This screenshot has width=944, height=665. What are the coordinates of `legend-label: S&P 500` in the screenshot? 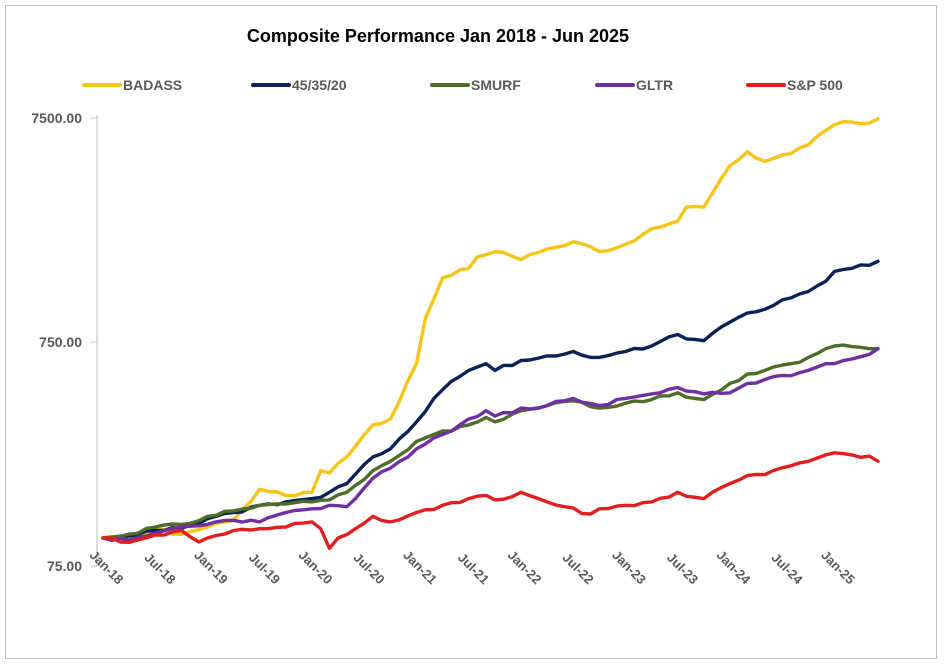 It's located at (815, 85).